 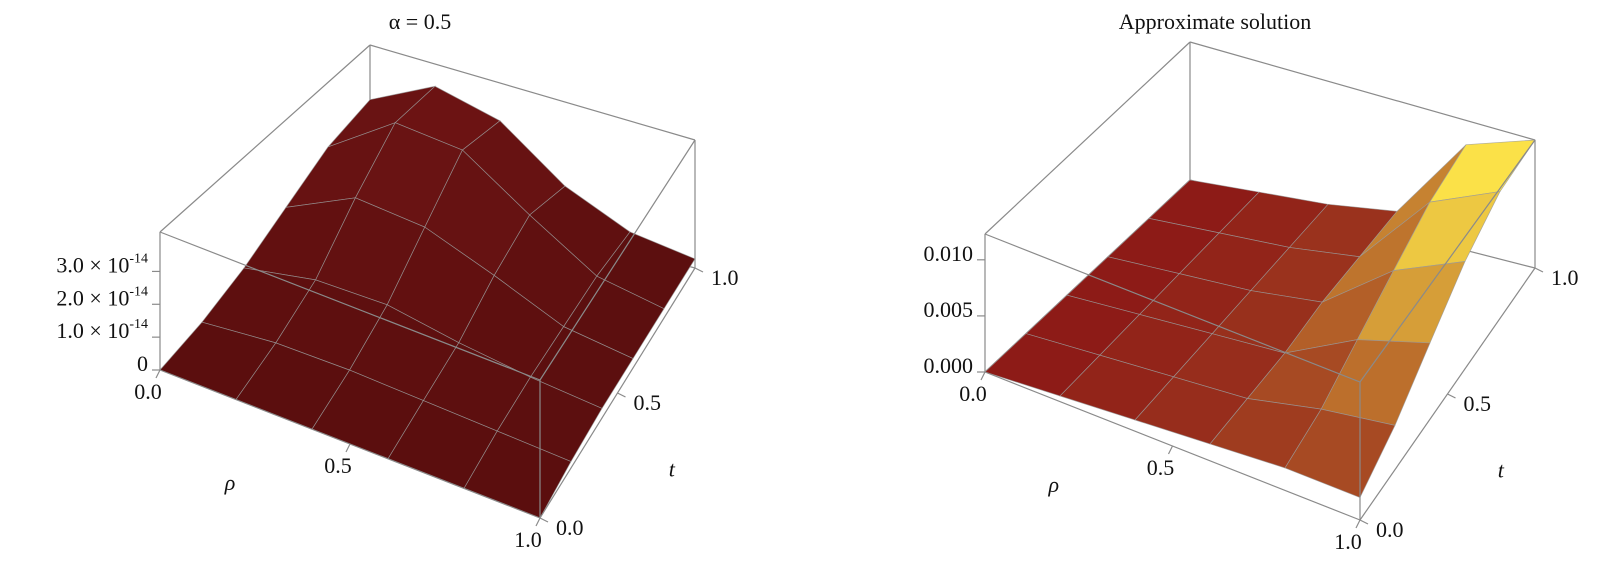 I want to click on z-tick-text: 2.0 × 10, so click(x=92, y=297).